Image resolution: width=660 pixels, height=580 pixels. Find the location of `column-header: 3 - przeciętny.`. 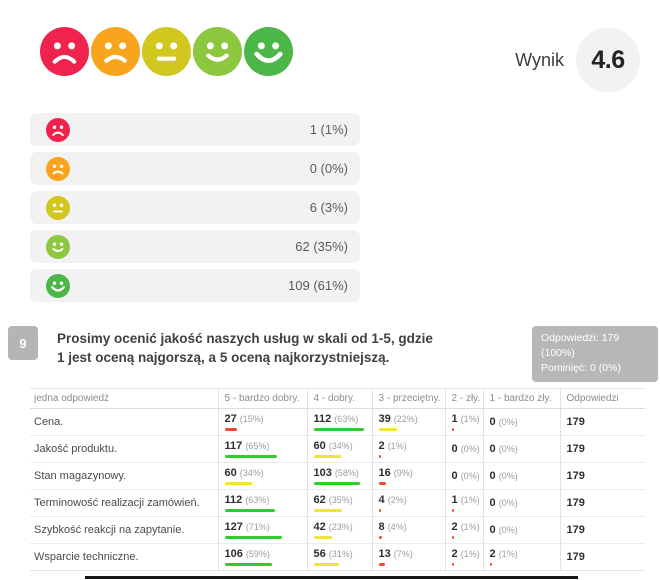

column-header: 3 - przeciętny. is located at coordinates (408, 398).